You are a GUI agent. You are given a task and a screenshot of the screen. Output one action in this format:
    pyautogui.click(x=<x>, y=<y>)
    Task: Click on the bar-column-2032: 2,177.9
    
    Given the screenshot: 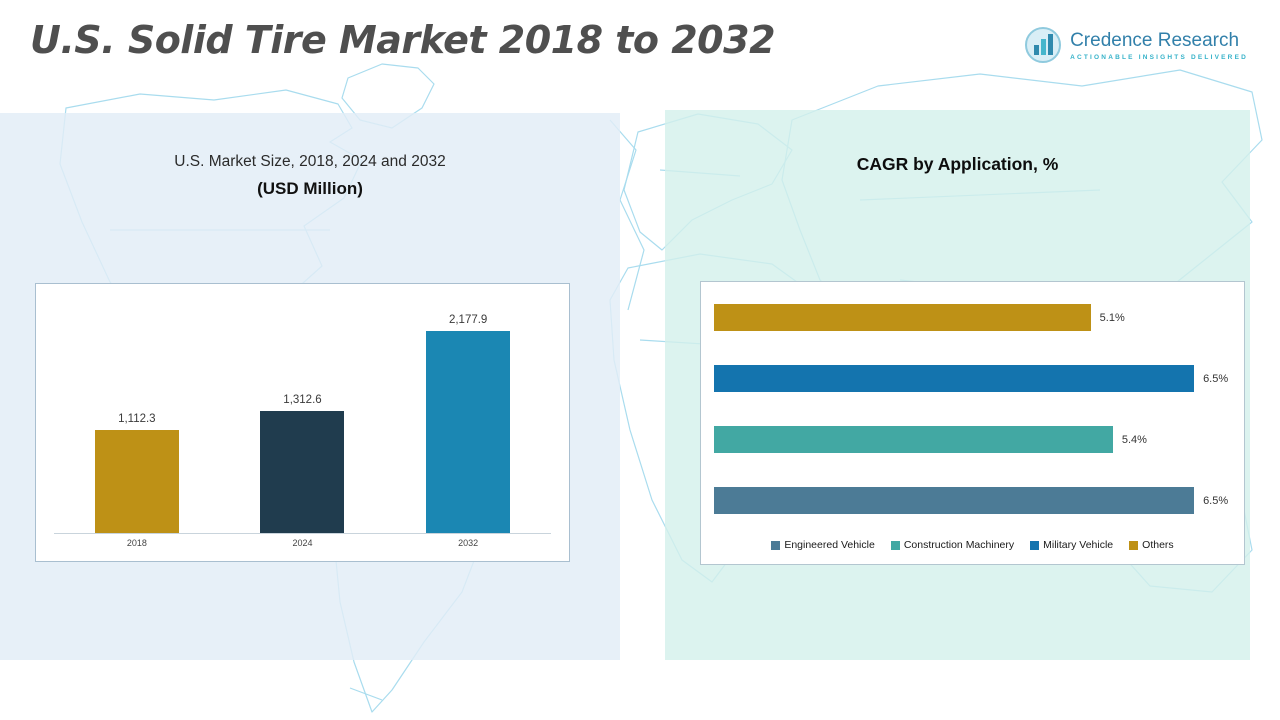 What is the action you would take?
    pyautogui.click(x=468, y=421)
    